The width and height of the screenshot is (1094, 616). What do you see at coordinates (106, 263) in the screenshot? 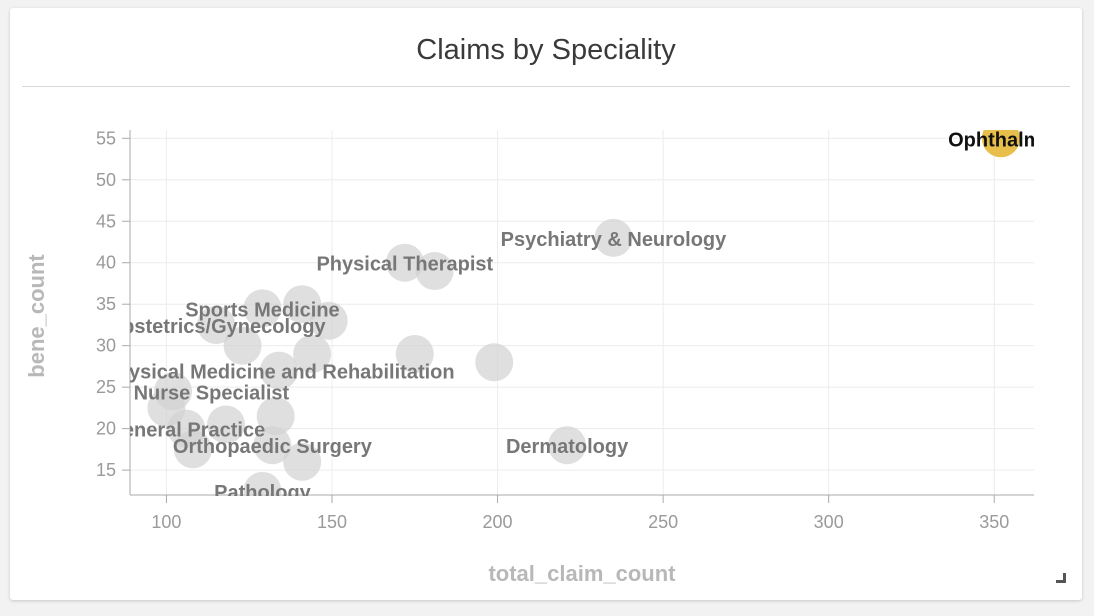
I see `y-tick-label: 40` at bounding box center [106, 263].